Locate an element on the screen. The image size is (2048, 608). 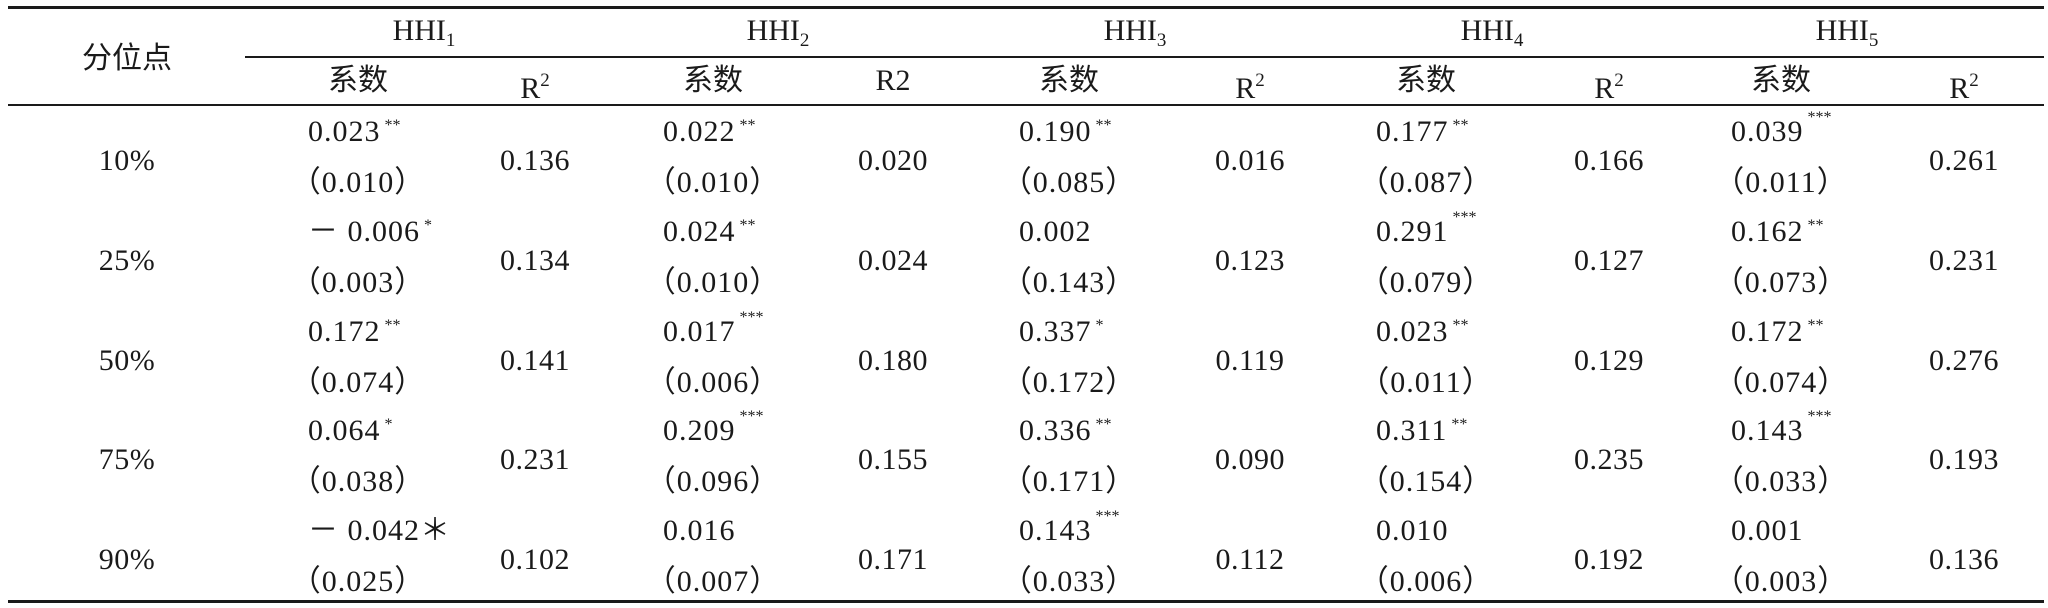
coefficient-value: 0.209 *** is located at coordinates (713, 428).